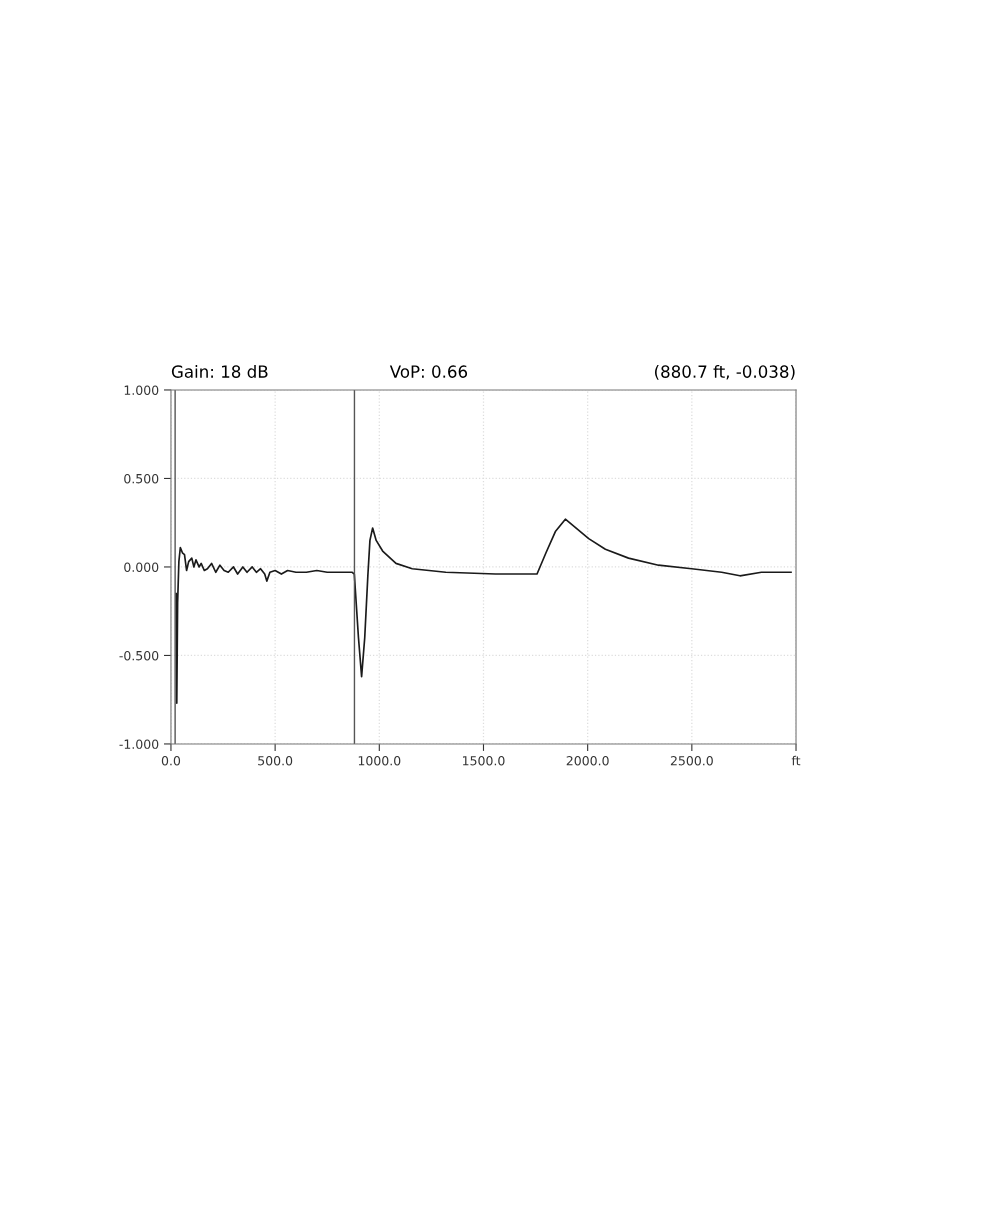 This screenshot has height=1224, width=1008. What do you see at coordinates (141, 567) in the screenshot?
I see `y-tick-label: 0.000` at bounding box center [141, 567].